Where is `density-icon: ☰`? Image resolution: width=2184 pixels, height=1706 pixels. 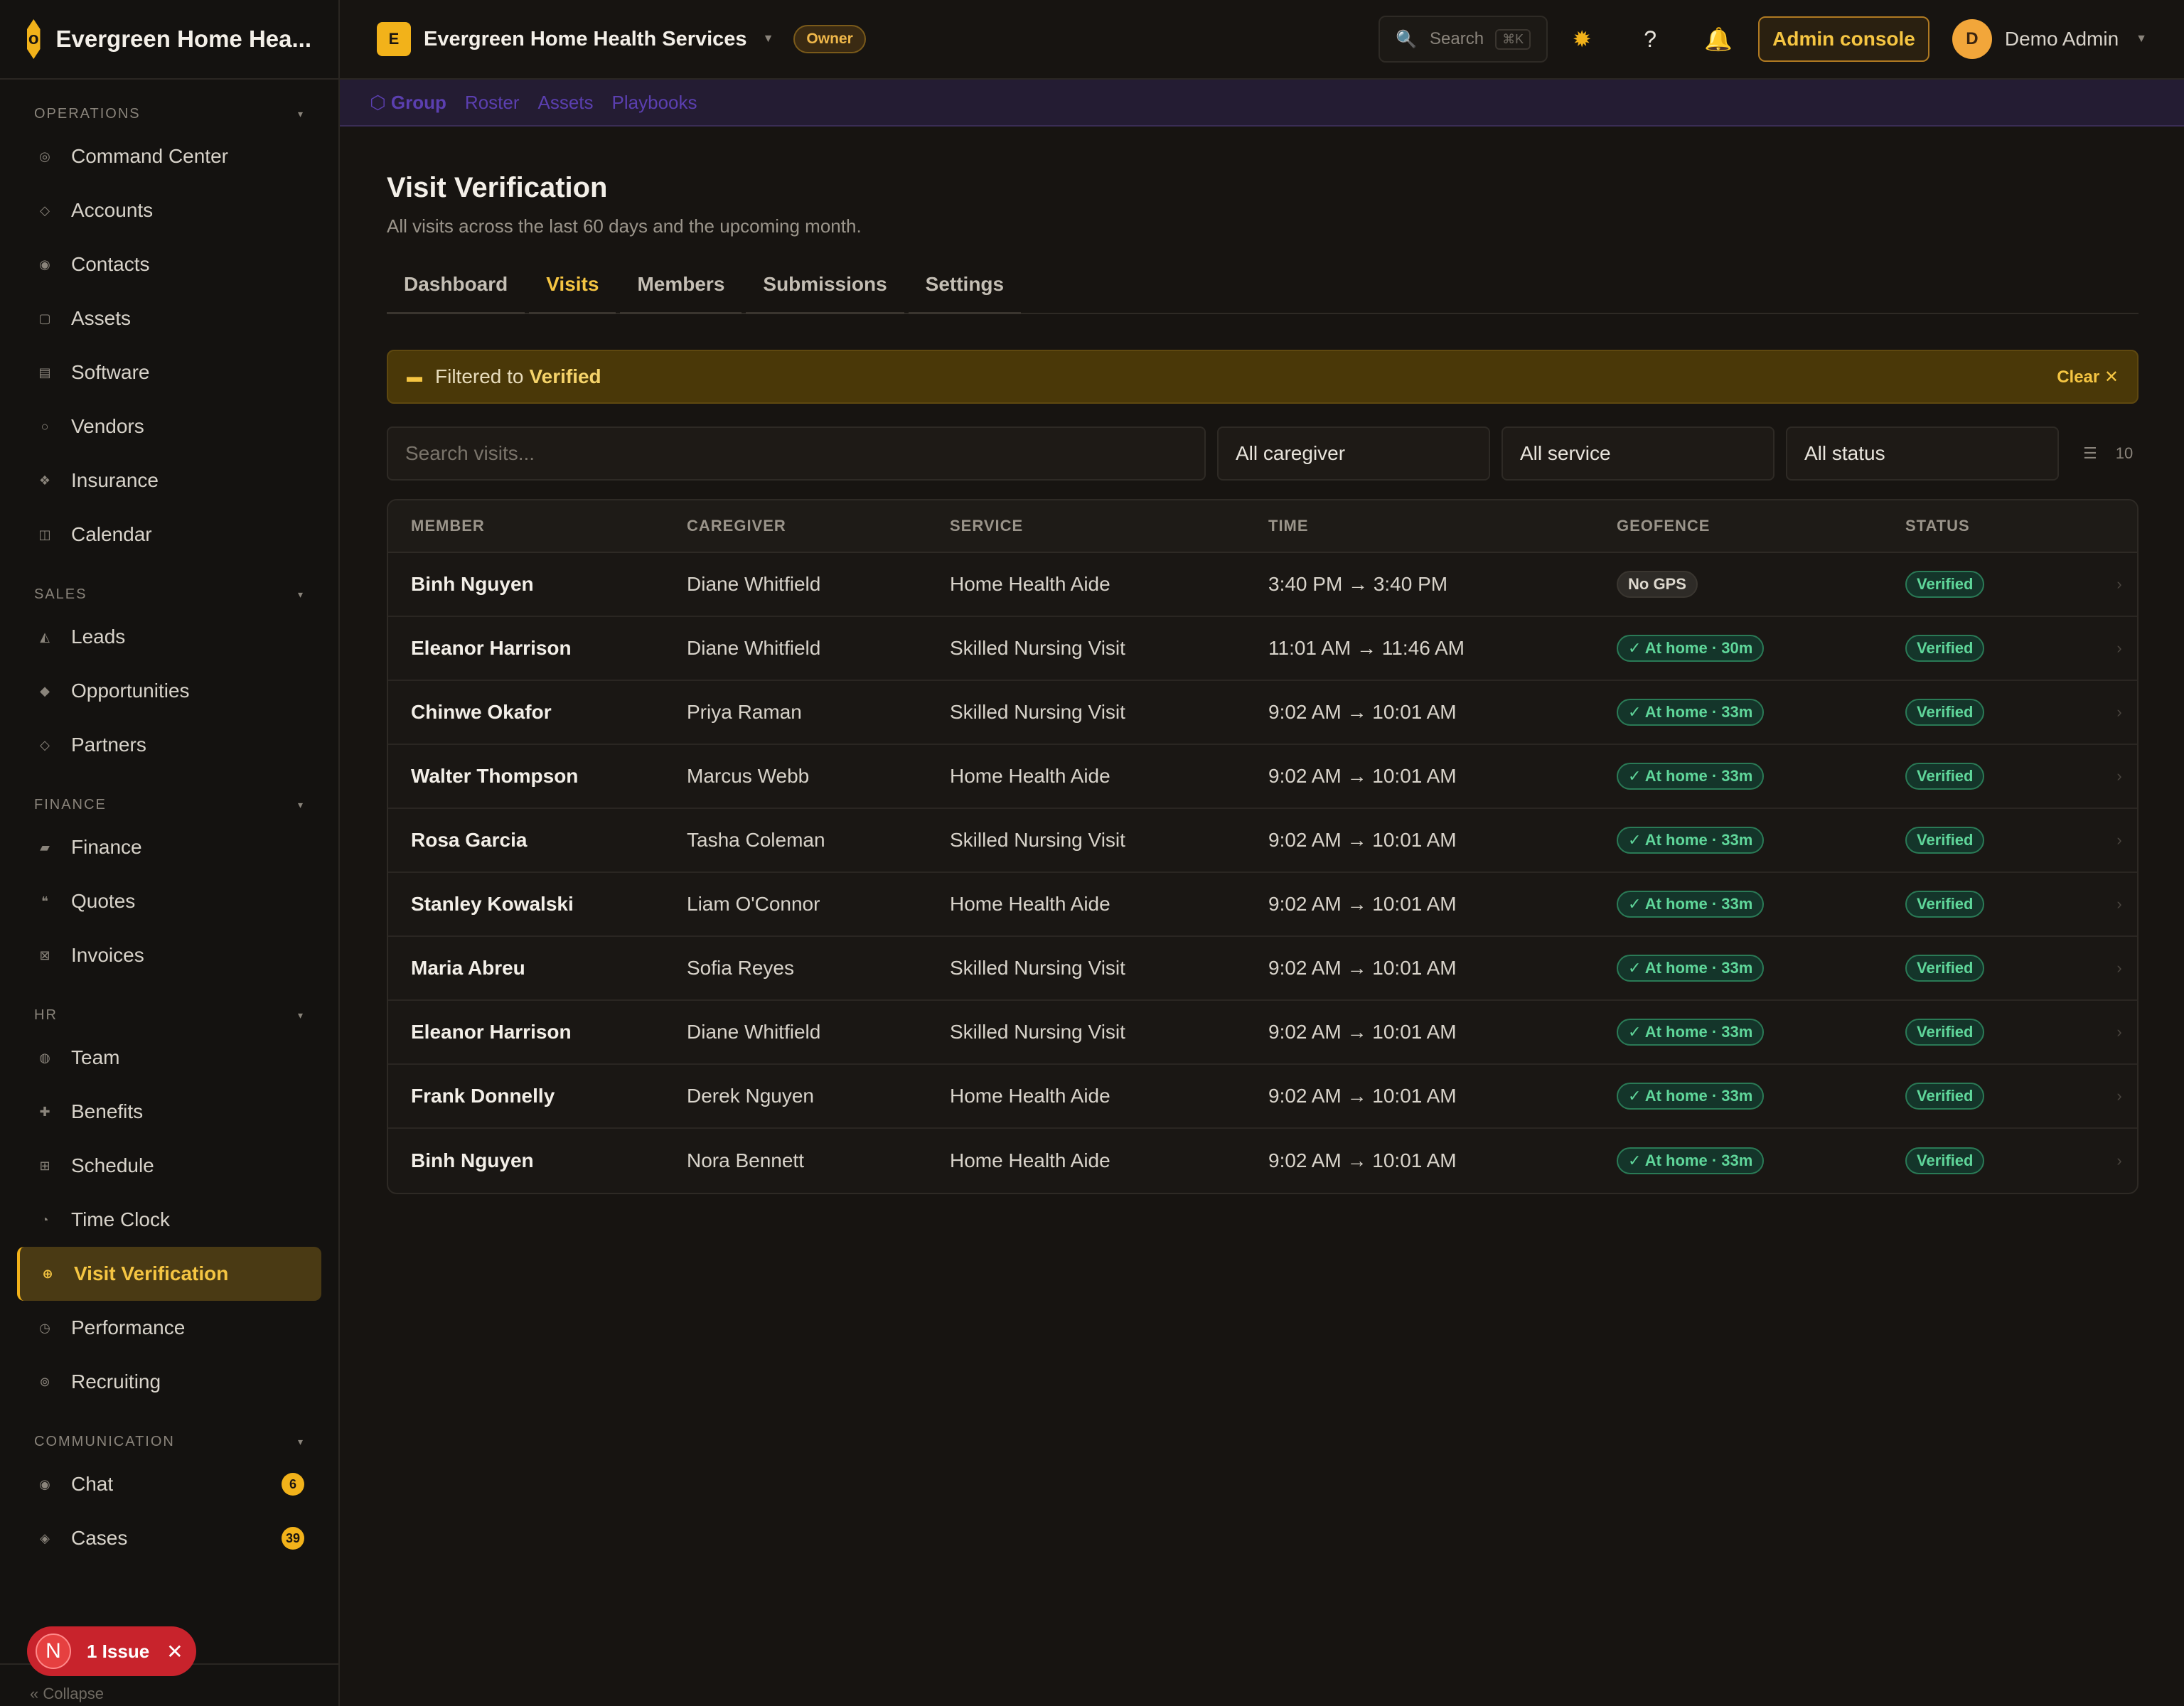
density-icon: ☰ is located at coordinates (2090, 453).